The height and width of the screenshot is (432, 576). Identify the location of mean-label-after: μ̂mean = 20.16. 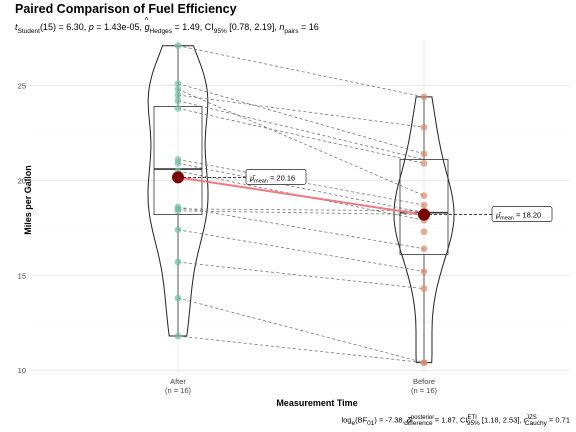
(276, 177).